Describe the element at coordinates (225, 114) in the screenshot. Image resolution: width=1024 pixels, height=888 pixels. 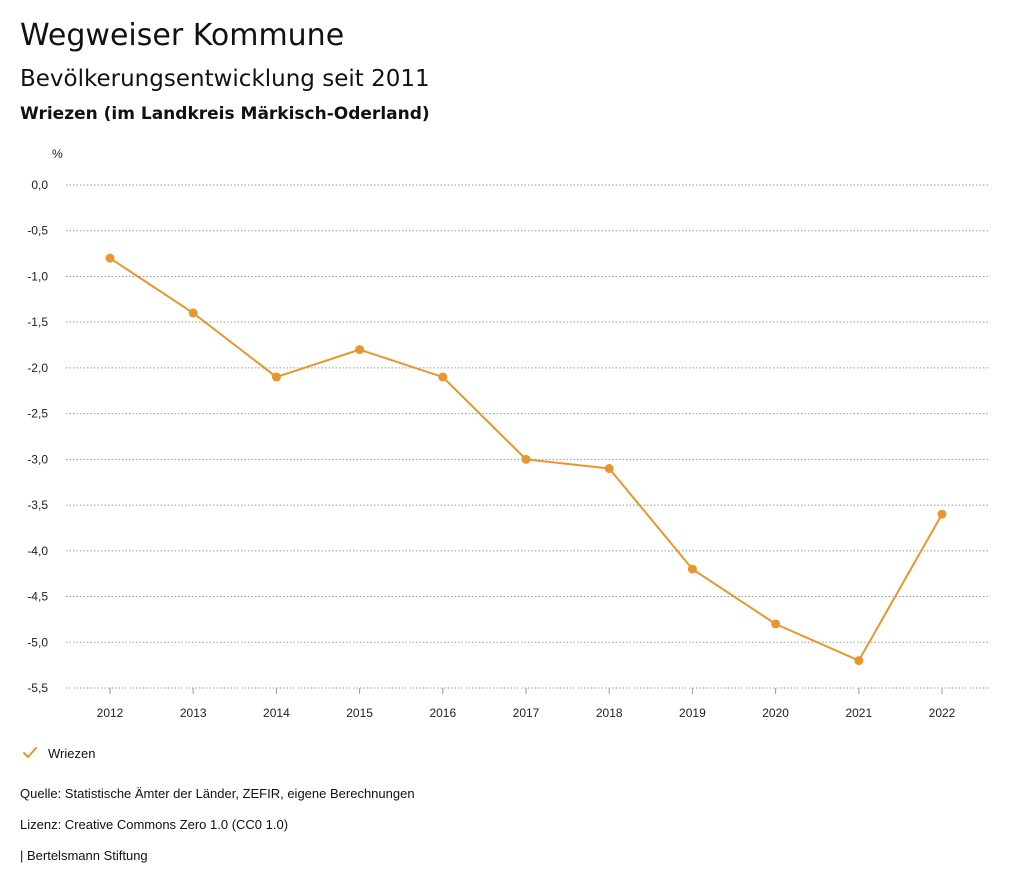
I see `region-label: Wriezen (im Landkreis Märkisch-Oderland)` at that location.